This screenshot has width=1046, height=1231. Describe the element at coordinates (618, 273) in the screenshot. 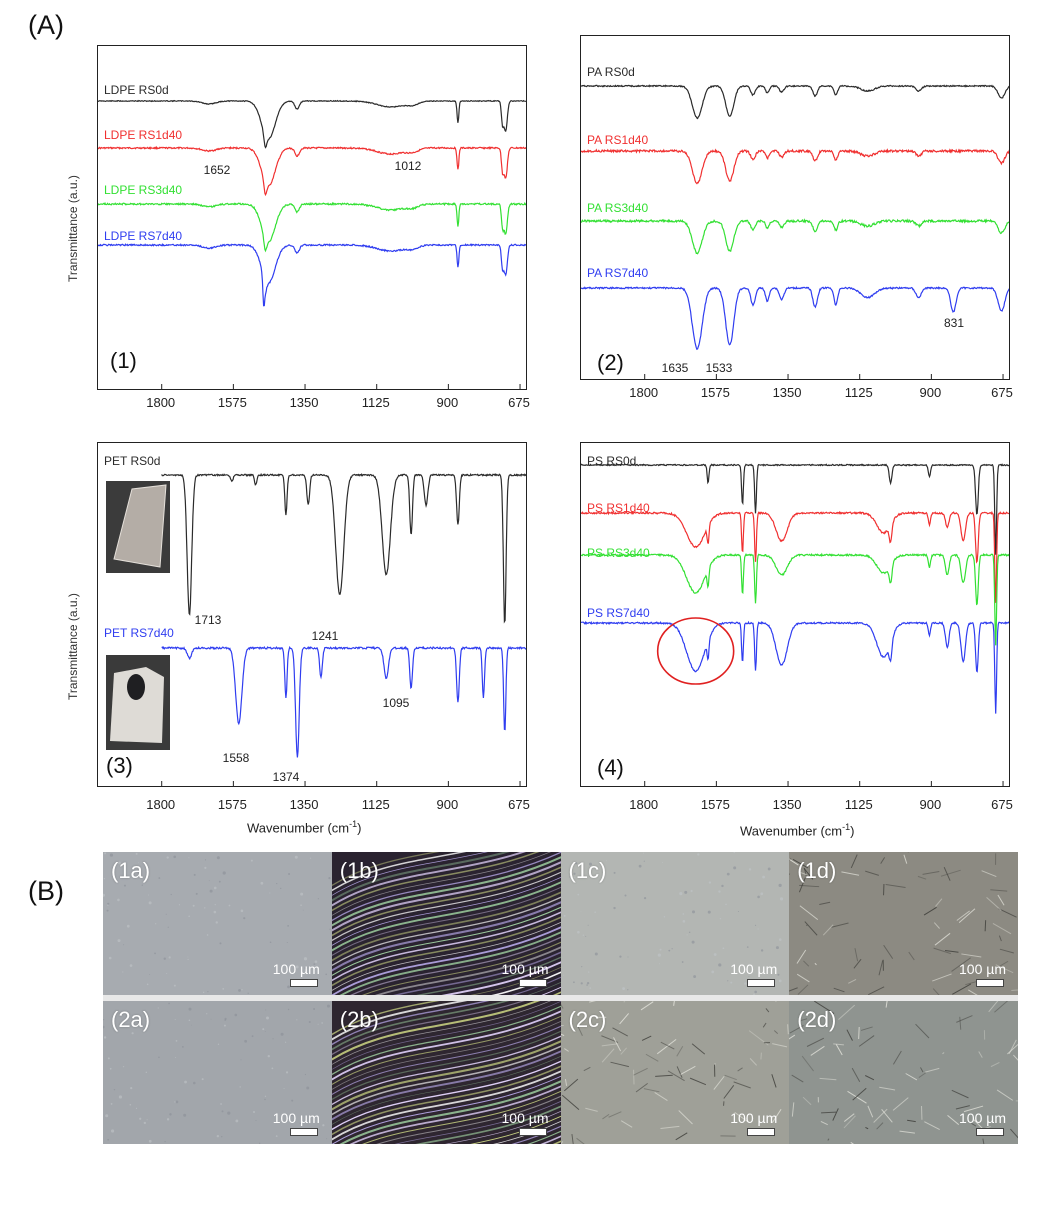

I see `series-label-pa-rs7d40: PA RS7d40` at that location.